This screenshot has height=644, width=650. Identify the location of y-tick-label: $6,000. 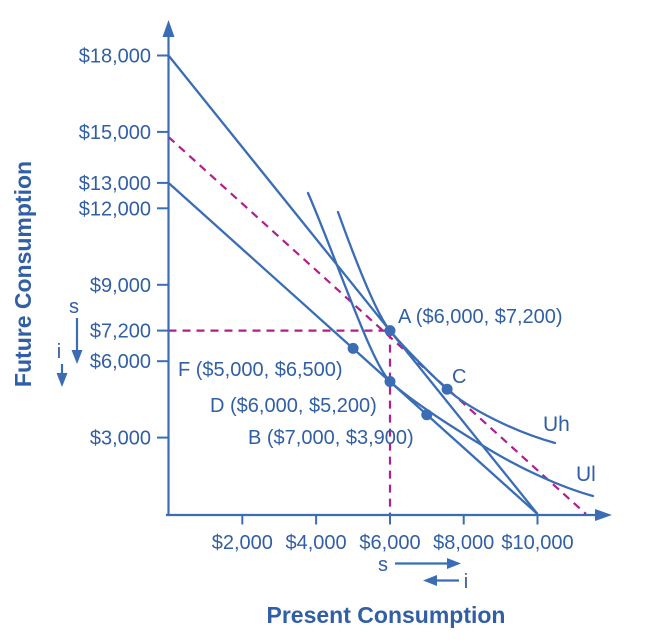
(120, 362).